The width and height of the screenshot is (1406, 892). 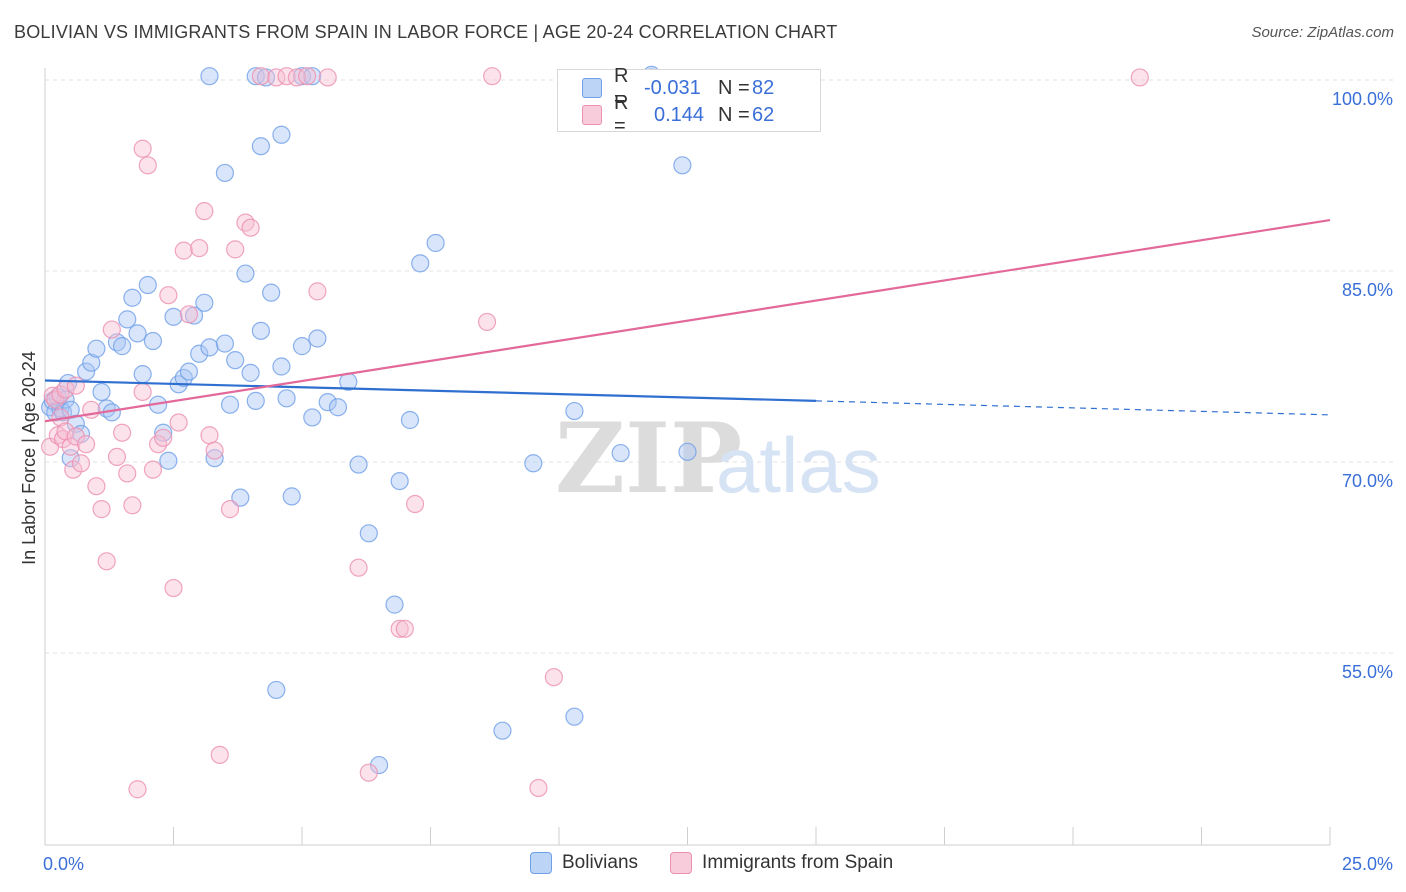 I want to click on series-legend-bolivians: Bolivians, so click(x=584, y=863).